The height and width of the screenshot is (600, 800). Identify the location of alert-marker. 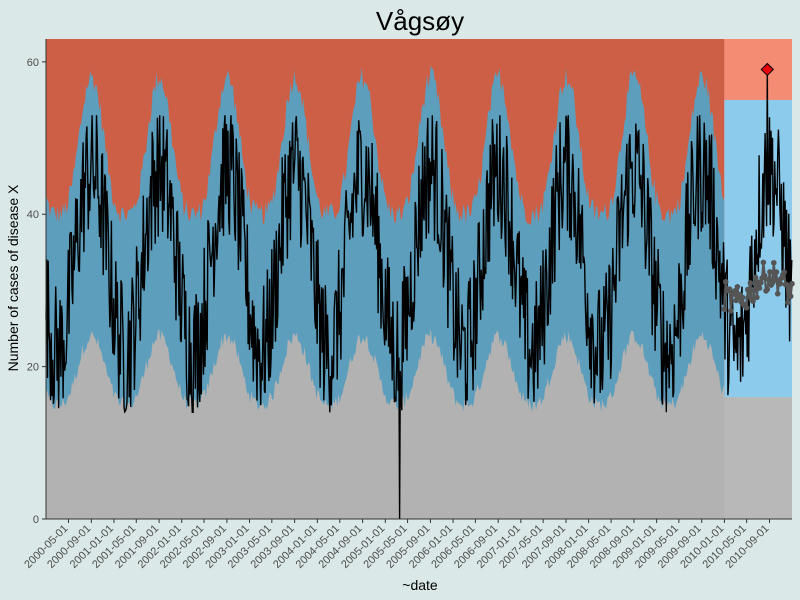
(767, 69).